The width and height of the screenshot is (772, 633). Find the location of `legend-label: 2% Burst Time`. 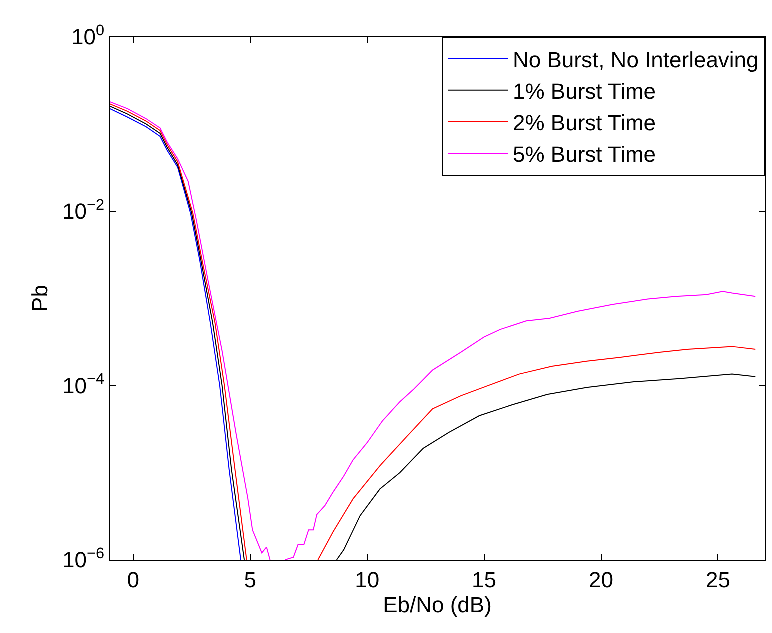

legend-label: 2% Burst Time is located at coordinates (584, 123).